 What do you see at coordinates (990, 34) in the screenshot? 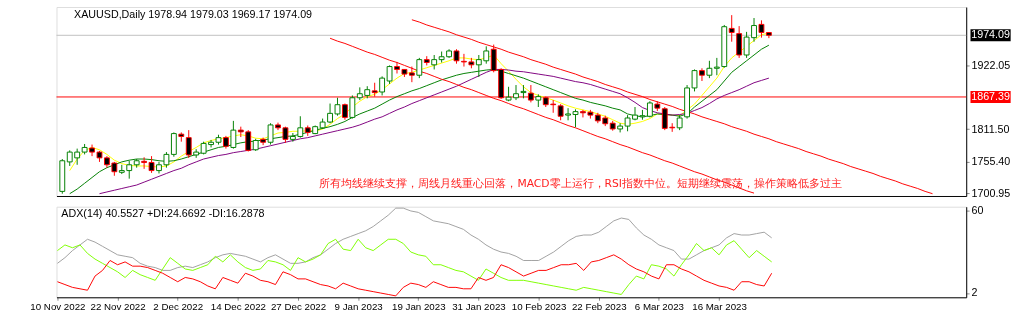
I see `ref-line-label: 1974.09` at bounding box center [990, 34].